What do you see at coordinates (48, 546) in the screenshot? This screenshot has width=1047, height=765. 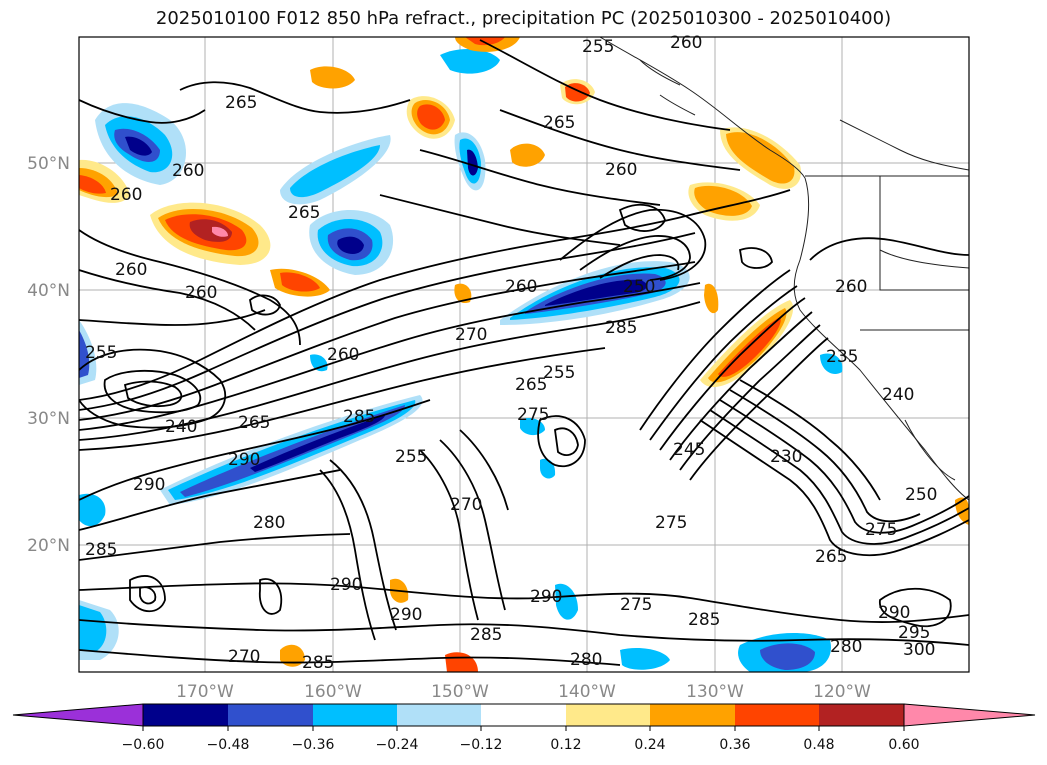 I see `lat-label: 20°N` at bounding box center [48, 546].